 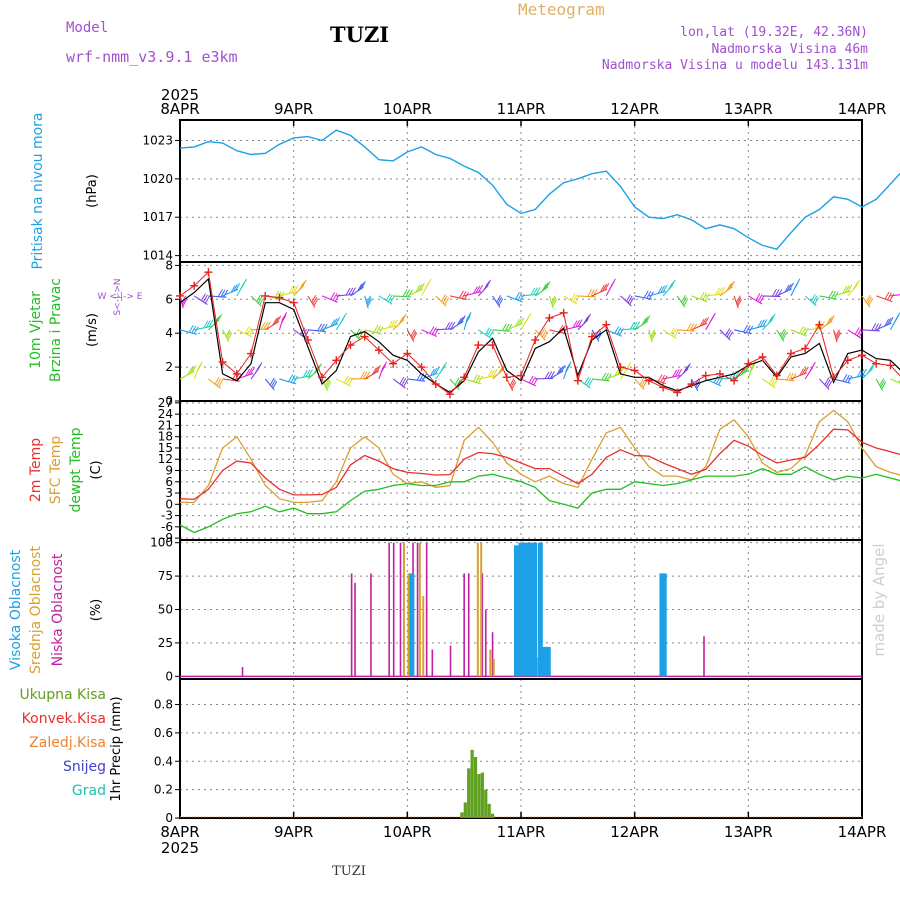 I want to click on x-tick-label-top: 12APR, so click(x=634, y=109).